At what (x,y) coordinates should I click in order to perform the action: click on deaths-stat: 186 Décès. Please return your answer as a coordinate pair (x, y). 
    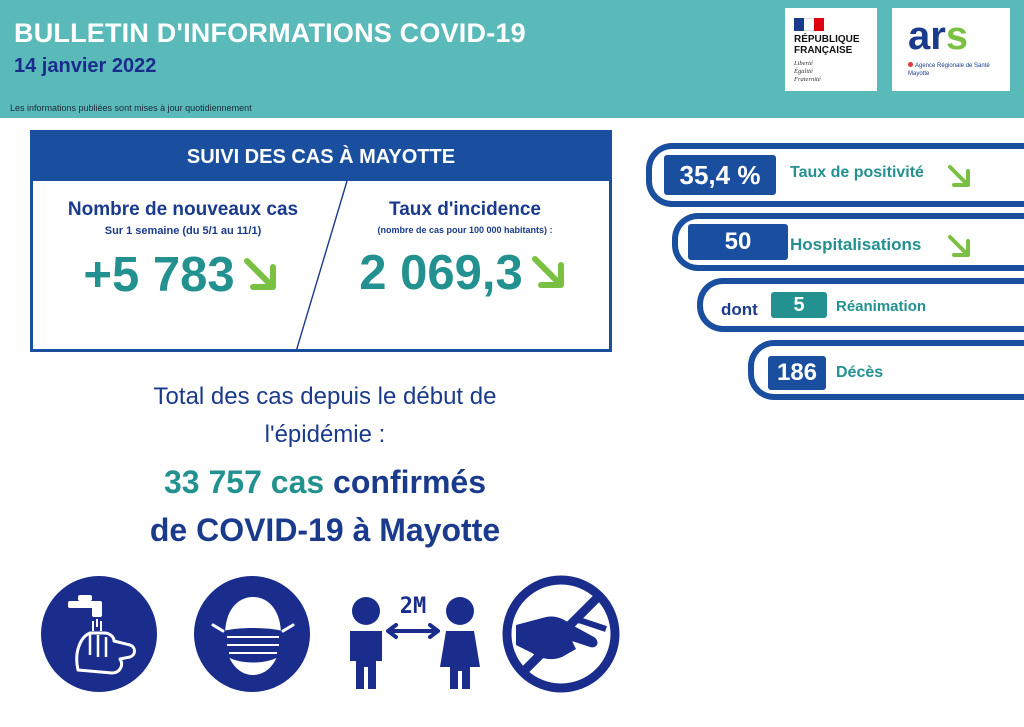
    Looking at the image, I should click on (886, 370).